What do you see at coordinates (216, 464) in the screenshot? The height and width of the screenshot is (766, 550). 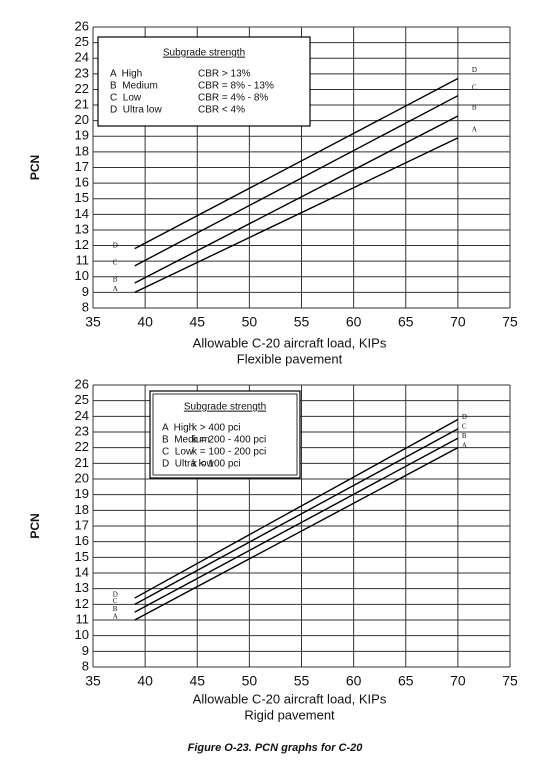 I see `legend-description: k < 100 pci` at bounding box center [216, 464].